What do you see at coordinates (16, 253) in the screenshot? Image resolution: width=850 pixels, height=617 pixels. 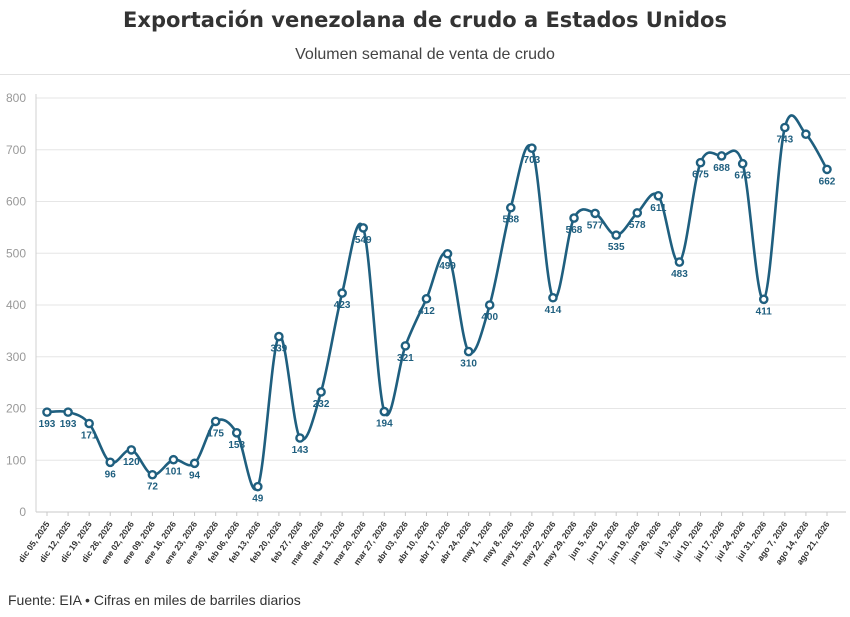 I see `y-tick-label: 500` at bounding box center [16, 253].